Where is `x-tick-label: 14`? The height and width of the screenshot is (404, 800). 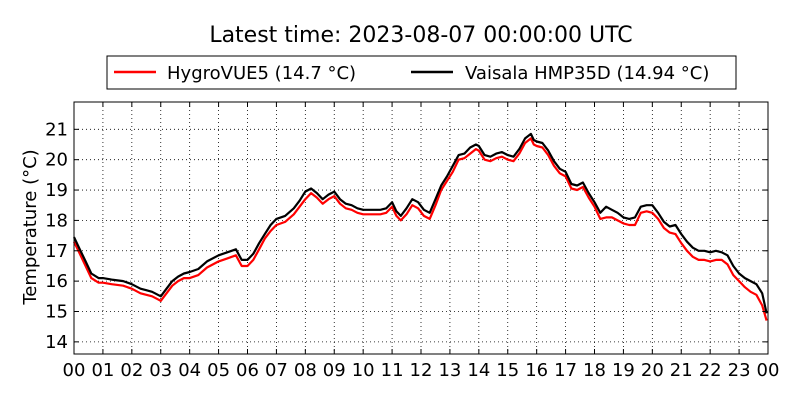 x-tick-label: 14 is located at coordinates (478, 370).